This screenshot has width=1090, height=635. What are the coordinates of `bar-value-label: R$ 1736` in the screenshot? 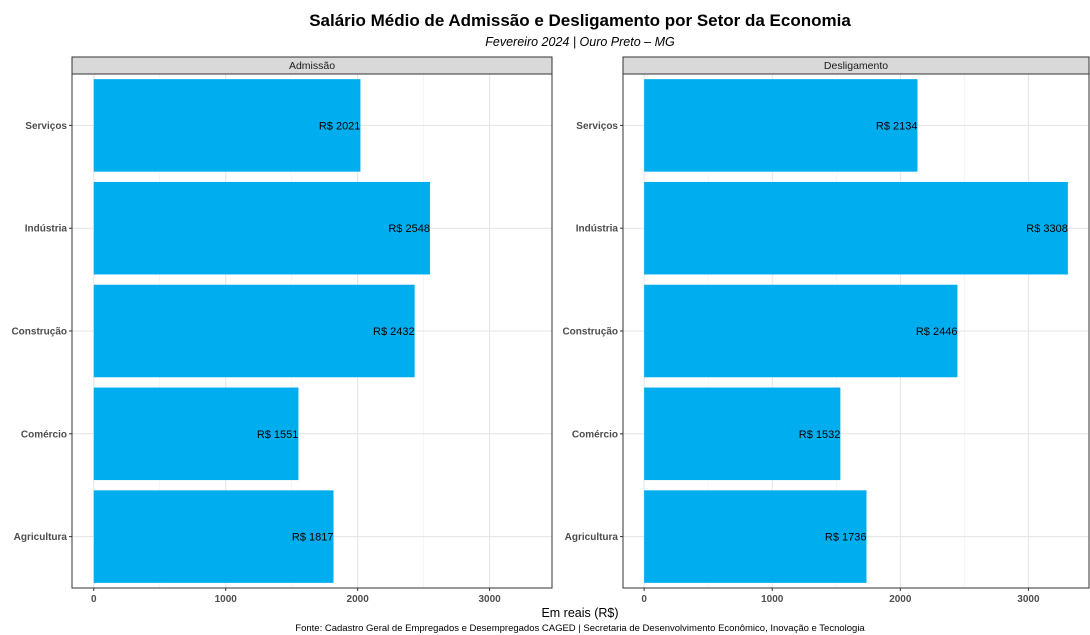 It's located at (846, 538).